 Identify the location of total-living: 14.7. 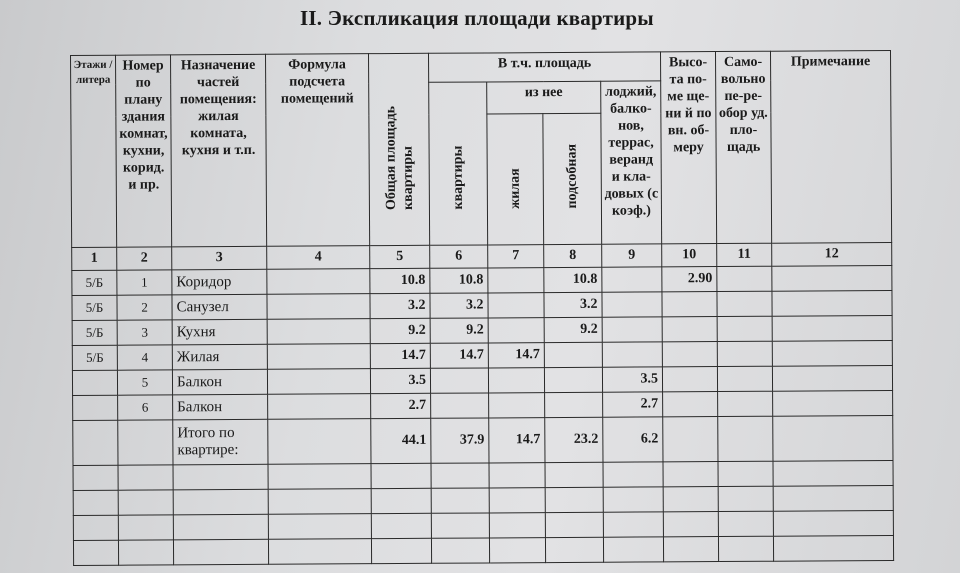
(516, 440).